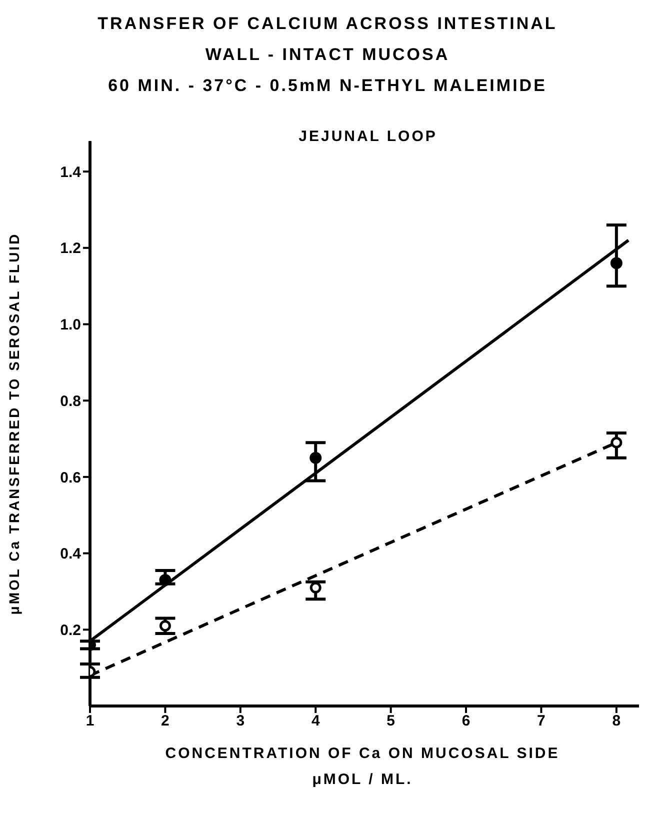 This screenshot has height=821, width=655. What do you see at coordinates (362, 767) in the screenshot?
I see `x-axis-title: CONCENTRATION OF Ca ON MUCOSAL SIDE μMOL / ML.` at bounding box center [362, 767].